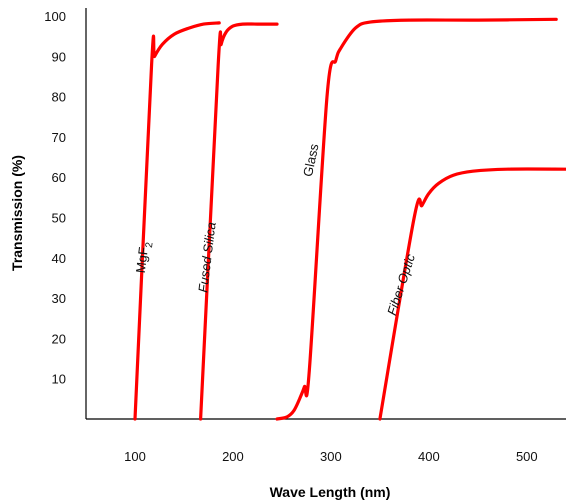 The image size is (566, 504). Describe the element at coordinates (233, 456) in the screenshot. I see `x-tick-label: 200` at that location.